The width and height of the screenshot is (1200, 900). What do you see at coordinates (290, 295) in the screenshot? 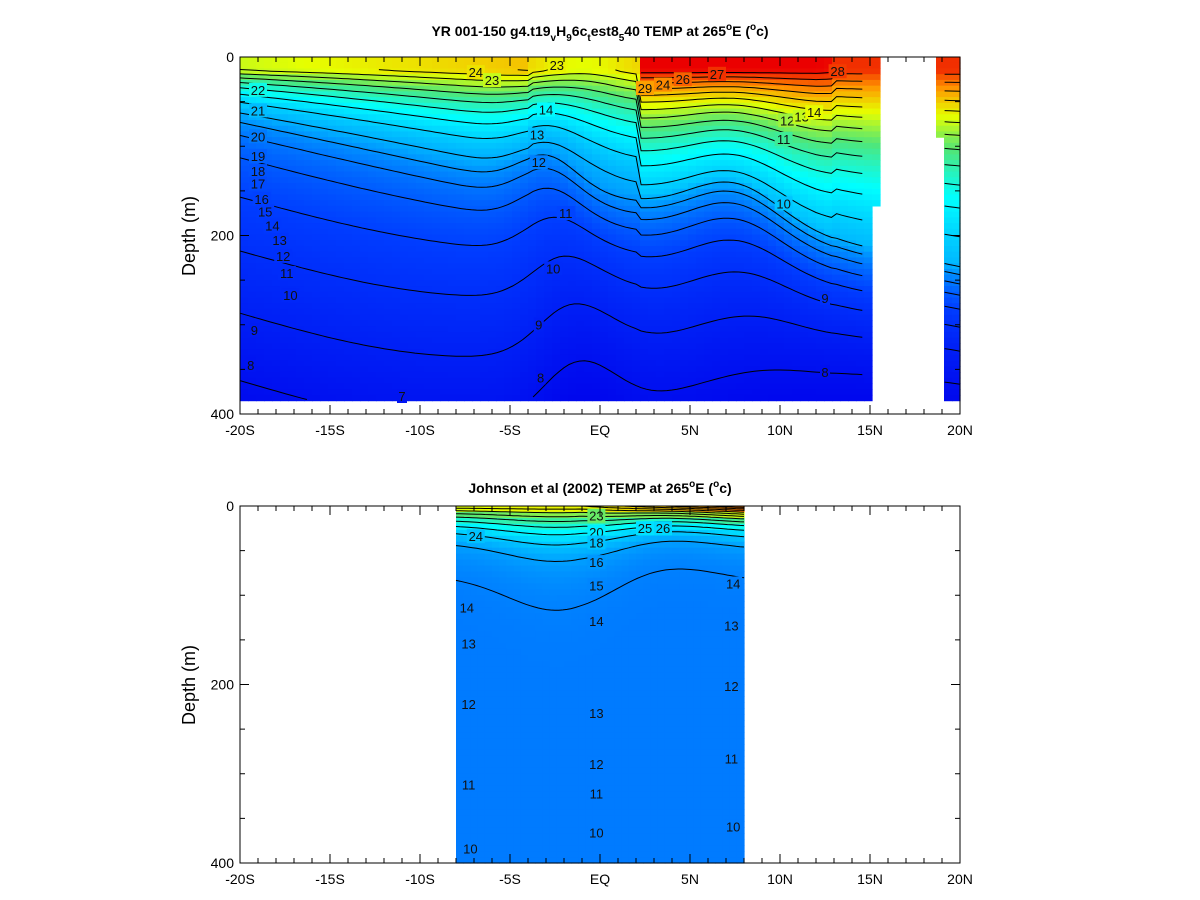
I see `contour-label: 10` at bounding box center [290, 295].